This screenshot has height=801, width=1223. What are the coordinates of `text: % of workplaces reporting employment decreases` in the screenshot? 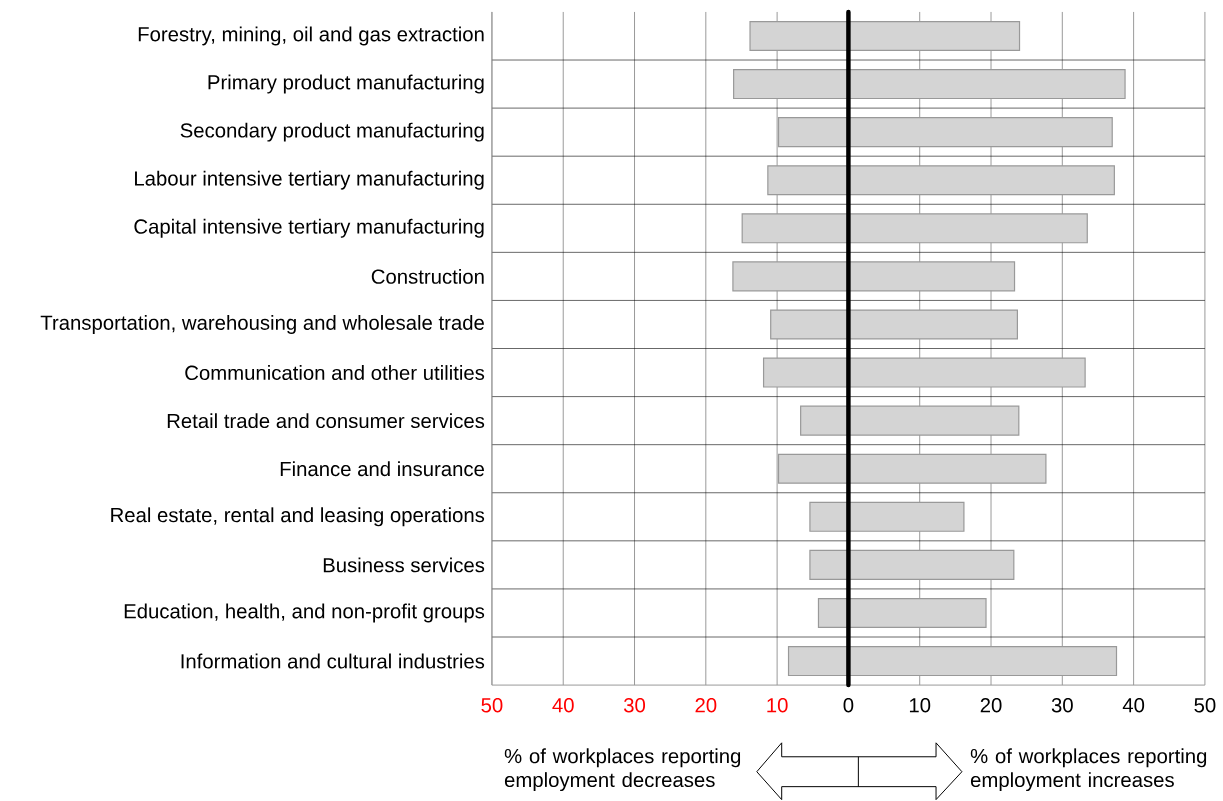 It's located at (622, 770).